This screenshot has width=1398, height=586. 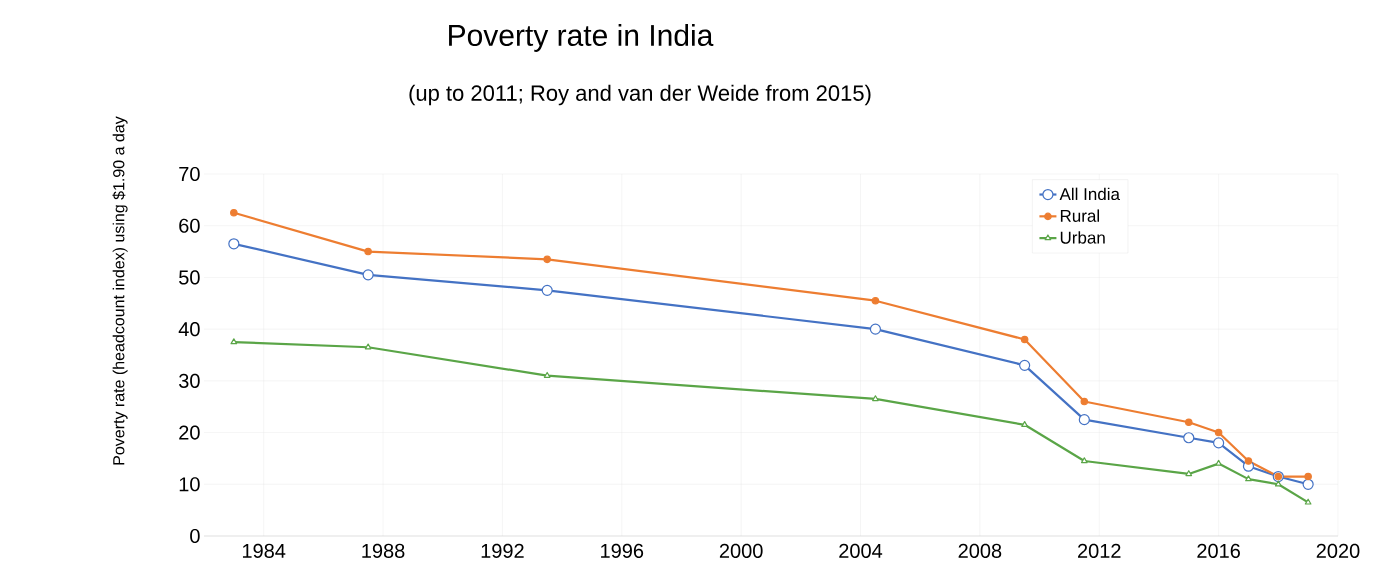 I want to click on x-tick-label: 1988, so click(x=383, y=550).